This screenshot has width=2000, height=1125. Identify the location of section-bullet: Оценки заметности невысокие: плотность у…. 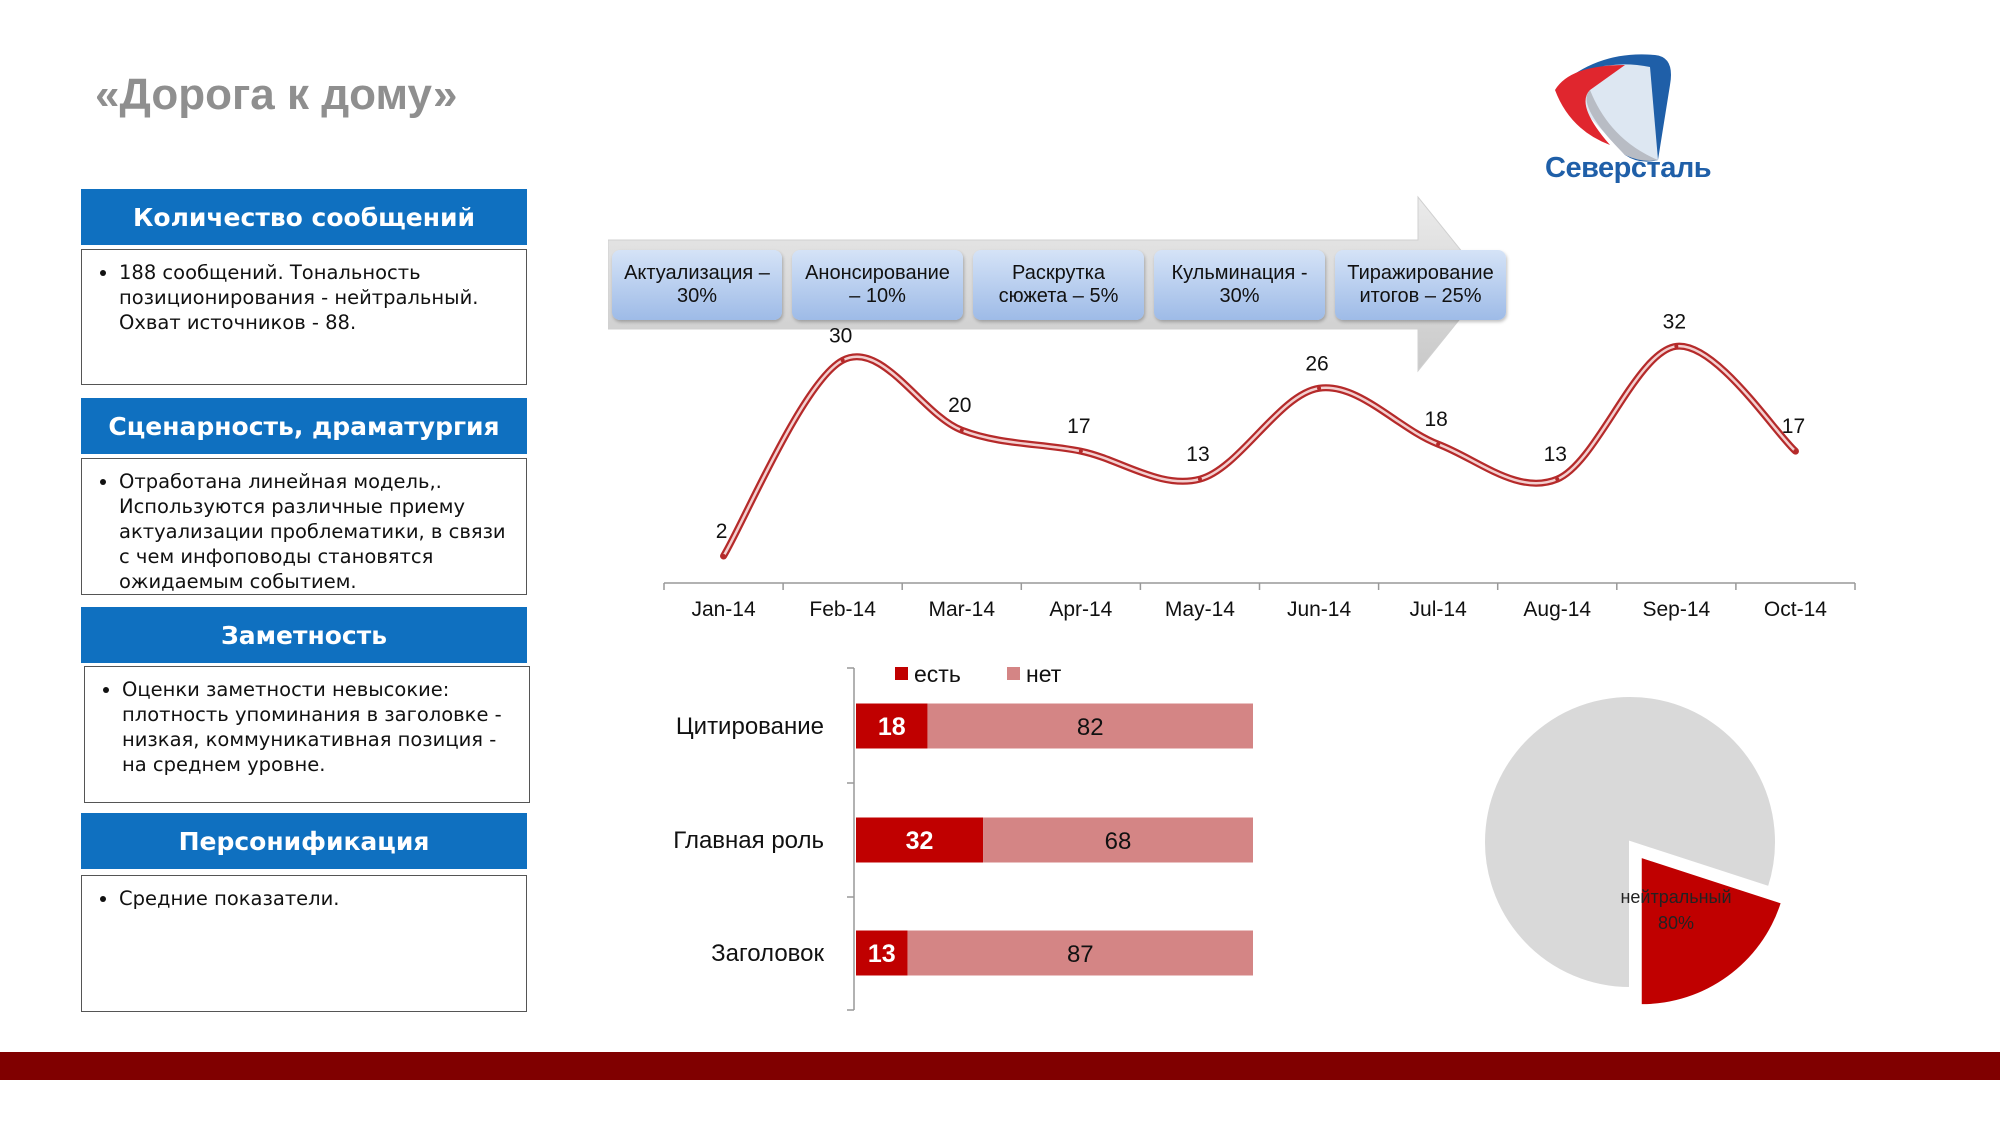
(320, 727).